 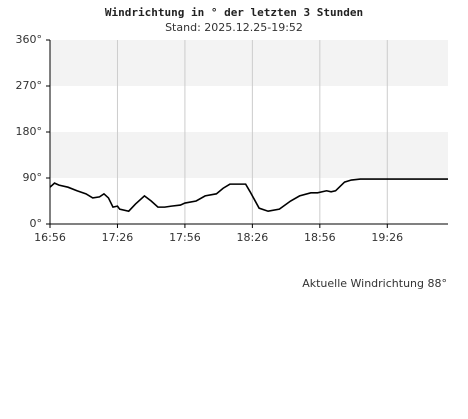 What do you see at coordinates (253, 237) in the screenshot?
I see `x-tick-label: 18:26` at bounding box center [253, 237].